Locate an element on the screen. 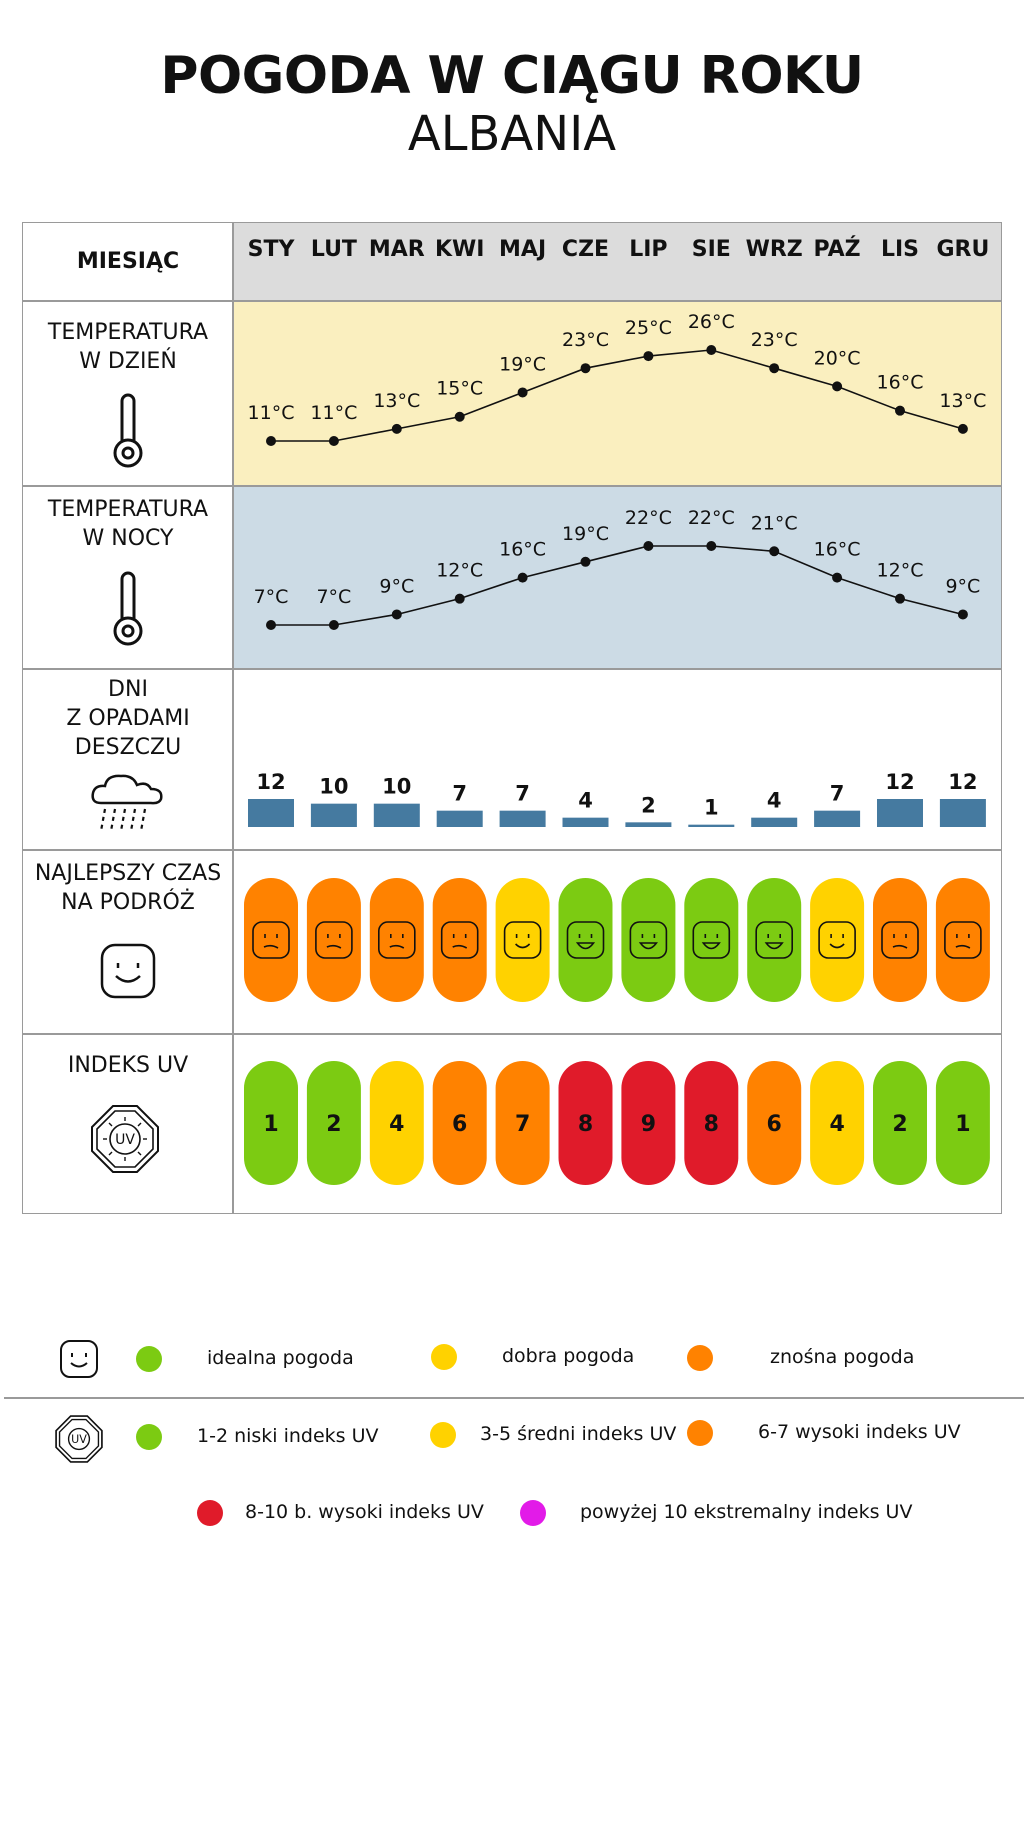 This screenshot has width=1024, height=1821. day-temp-label: TEMPERATURA W DZIEŃ is located at coordinates (128, 347).